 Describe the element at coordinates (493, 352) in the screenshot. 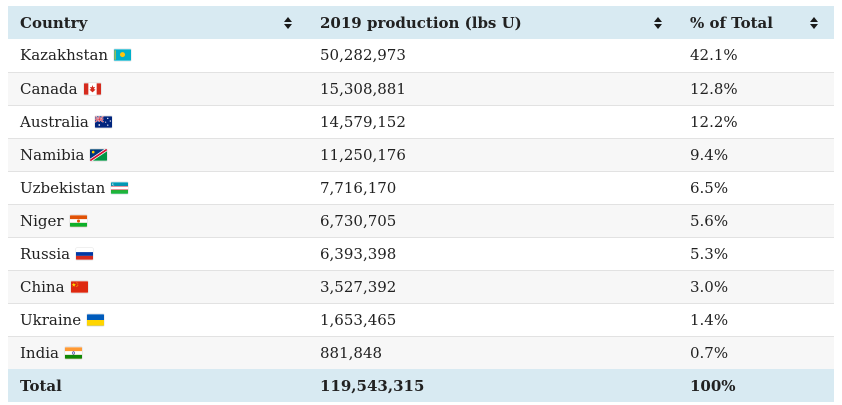

I see `production-value: 881,848` at that location.